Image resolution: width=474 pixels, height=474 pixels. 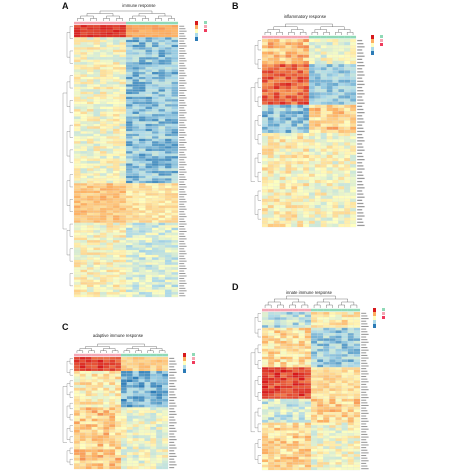 I want to click on panel-b-dendrogram, so click(x=309, y=29).